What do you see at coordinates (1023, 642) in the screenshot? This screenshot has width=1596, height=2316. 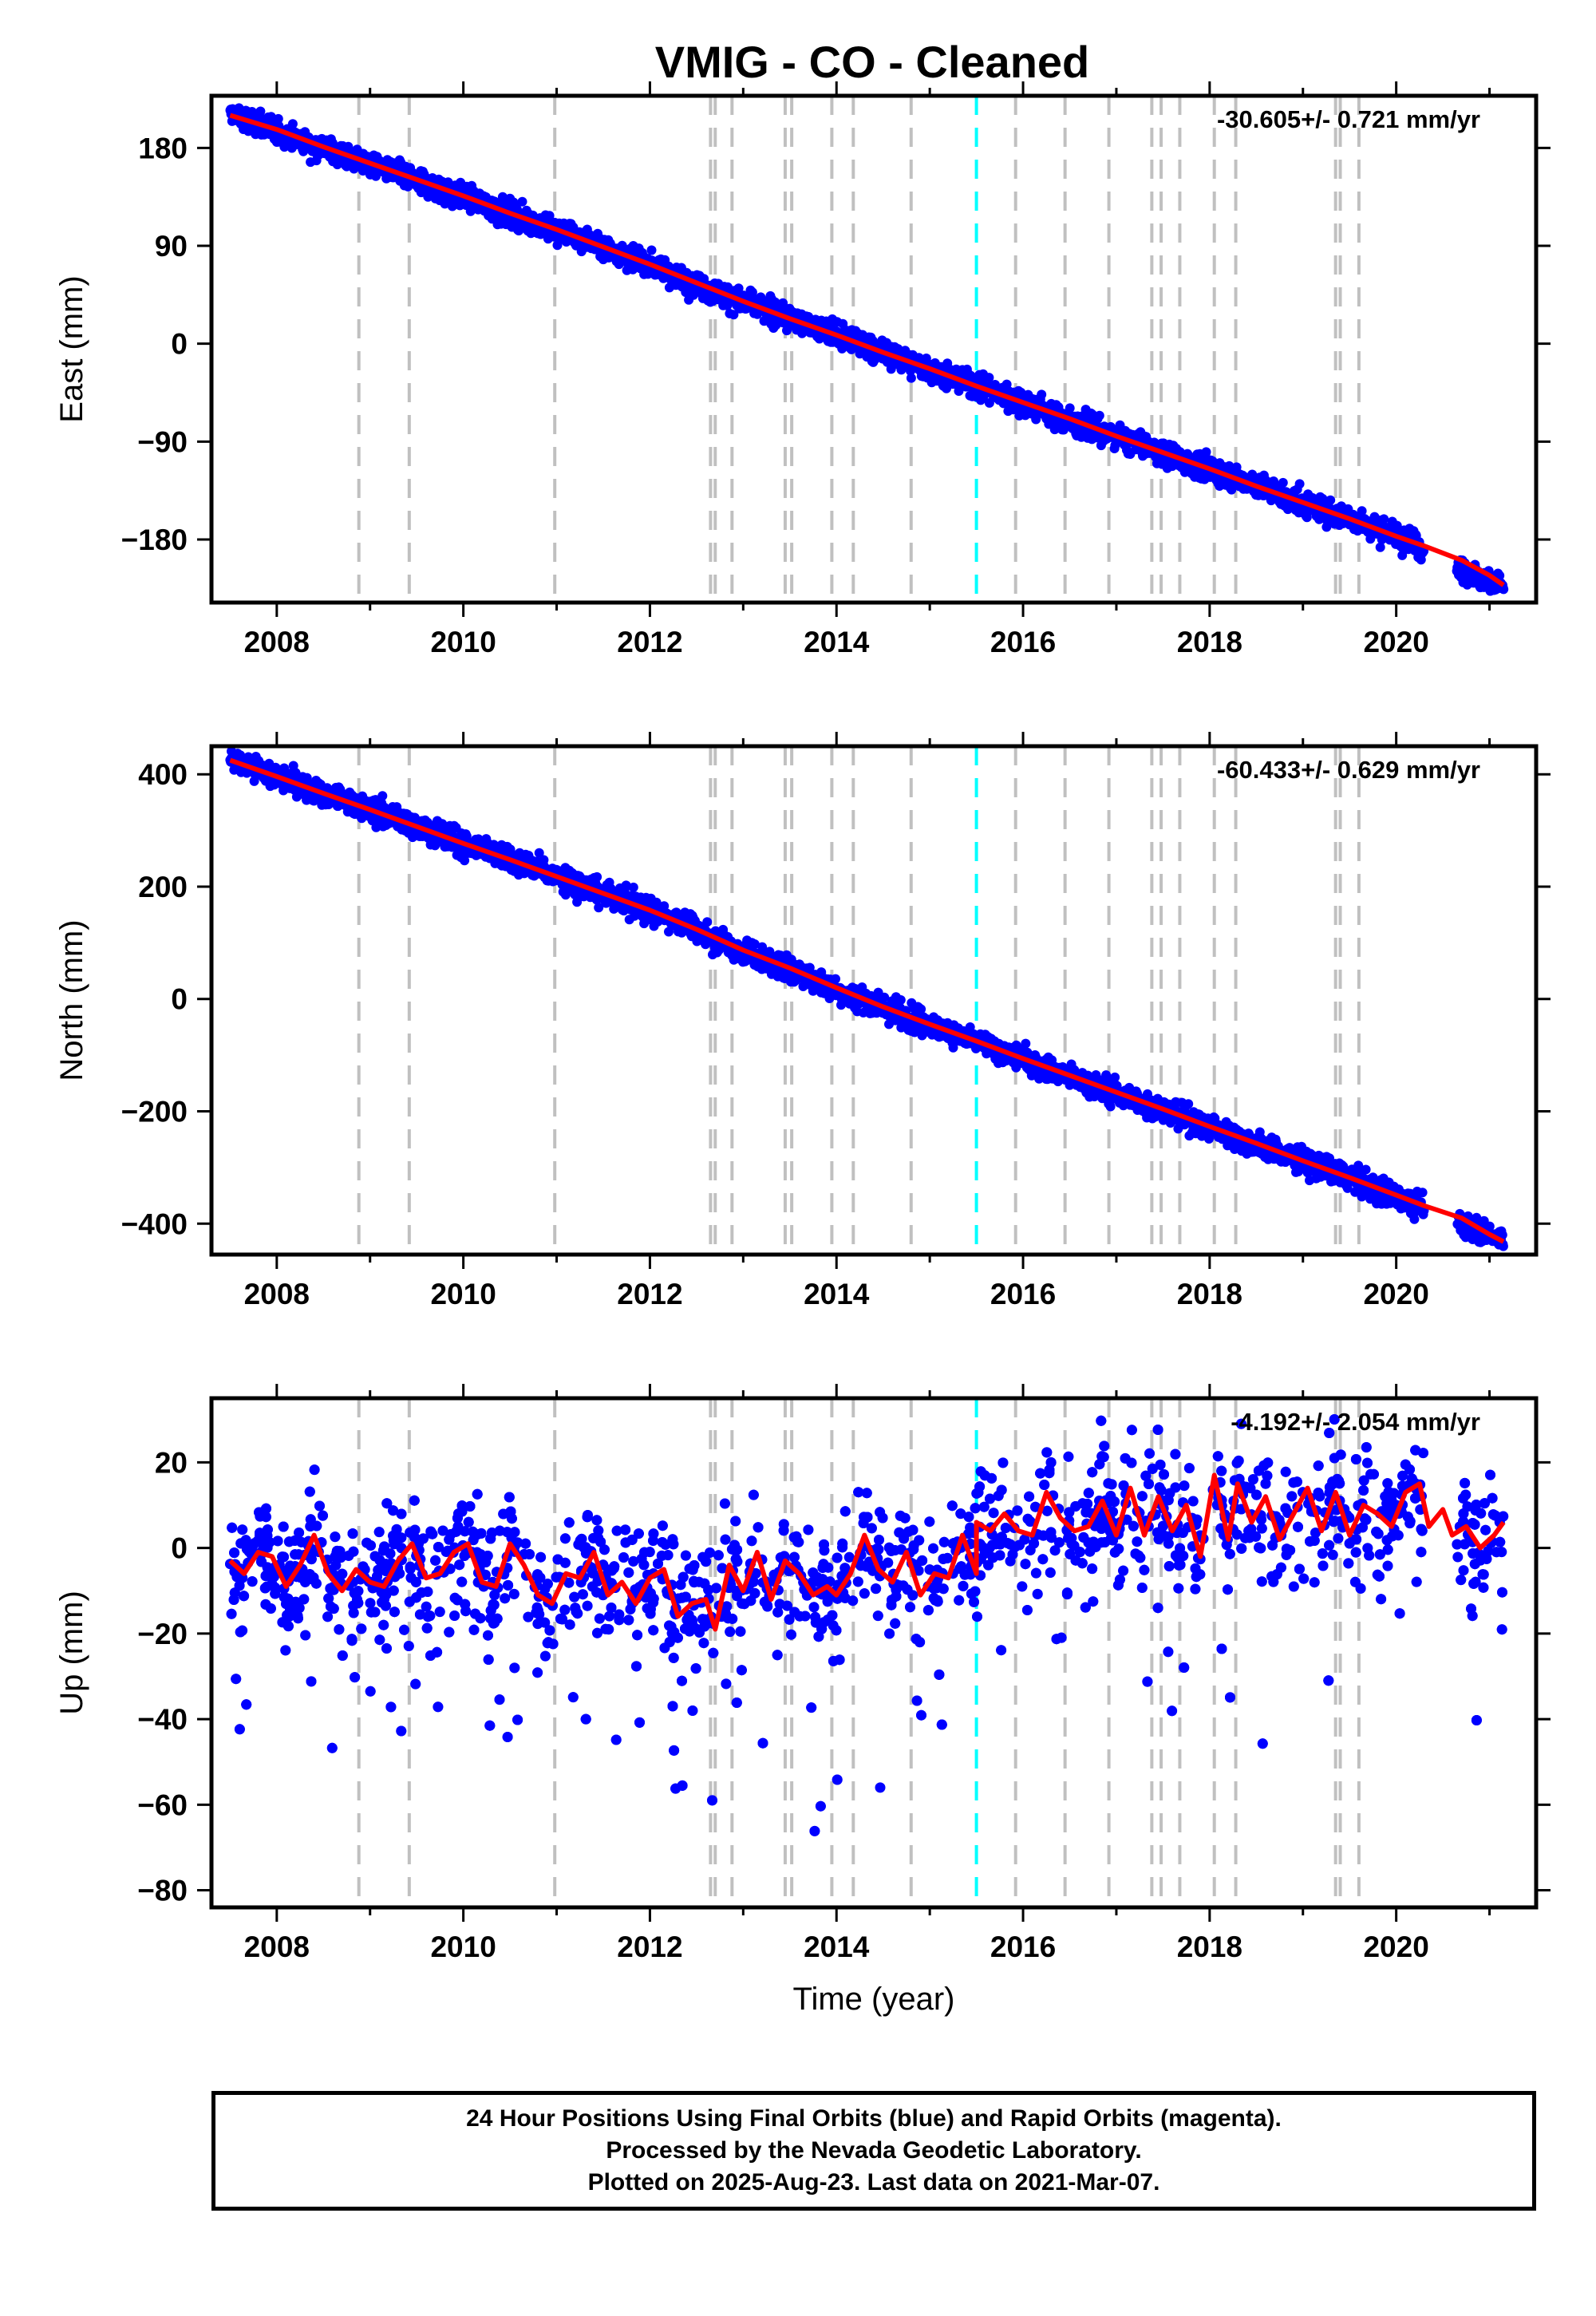 I see `x-tick-label: 2016` at bounding box center [1023, 642].